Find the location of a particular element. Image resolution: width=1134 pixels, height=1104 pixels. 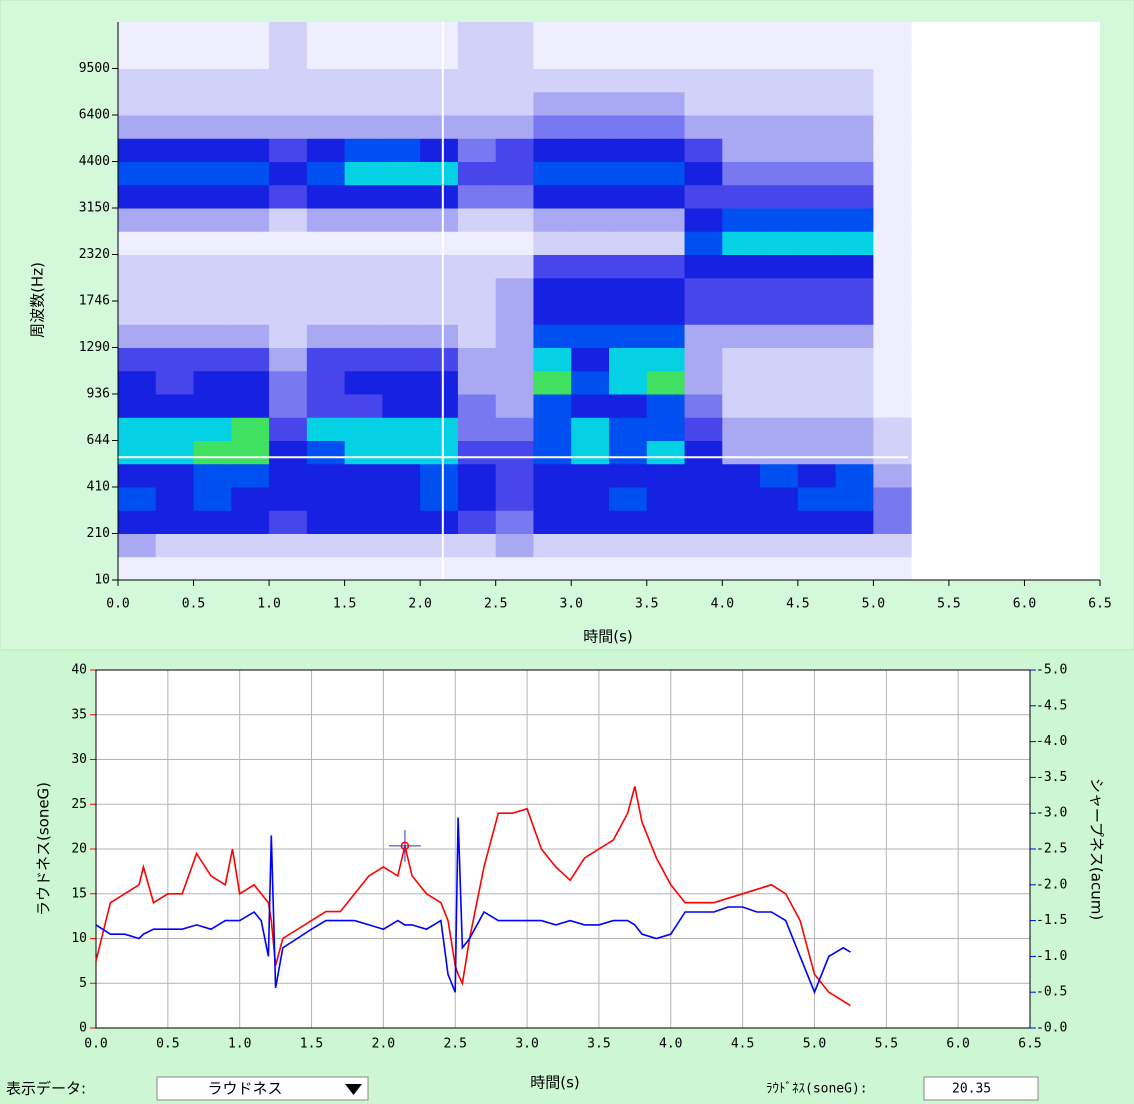

x-axis-label: 時間(s) is located at coordinates (608, 637).